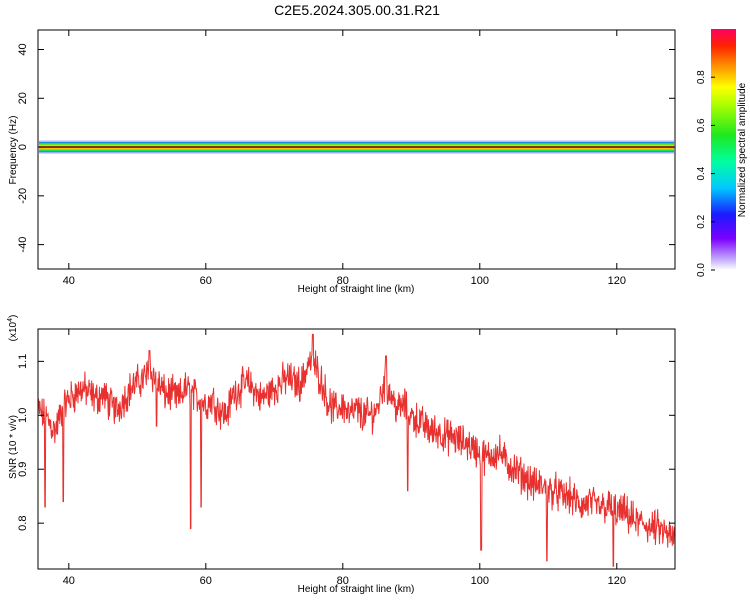 Image resolution: width=750 pixels, height=600 pixels. Describe the element at coordinates (701, 173) in the screenshot. I see `colorbar-tick-label: 0.4` at that location.